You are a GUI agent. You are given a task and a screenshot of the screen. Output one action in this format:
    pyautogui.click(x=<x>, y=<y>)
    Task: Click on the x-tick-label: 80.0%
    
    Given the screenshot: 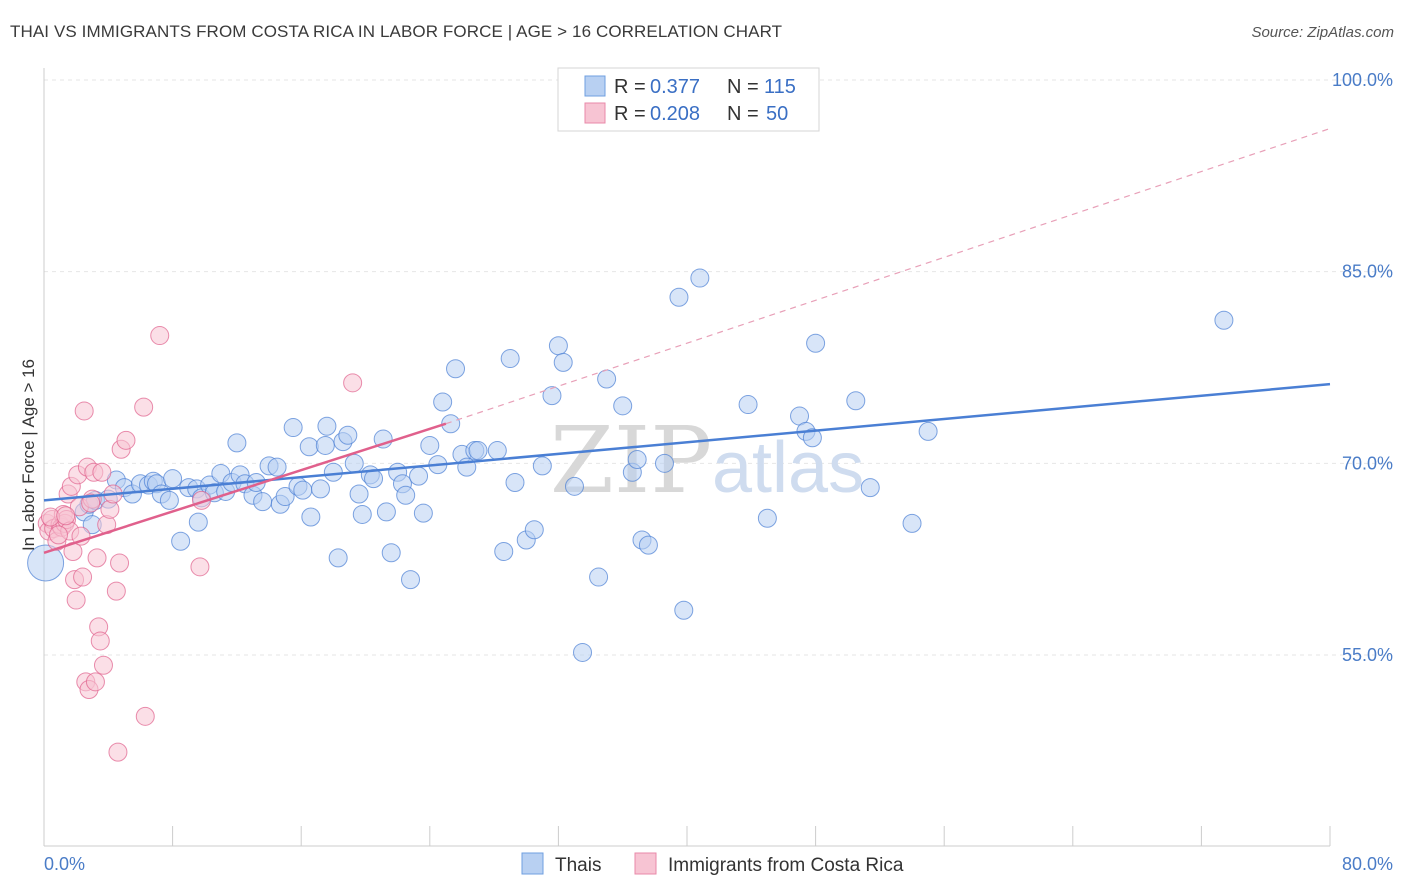 What is the action you would take?
    pyautogui.click(x=1367, y=864)
    